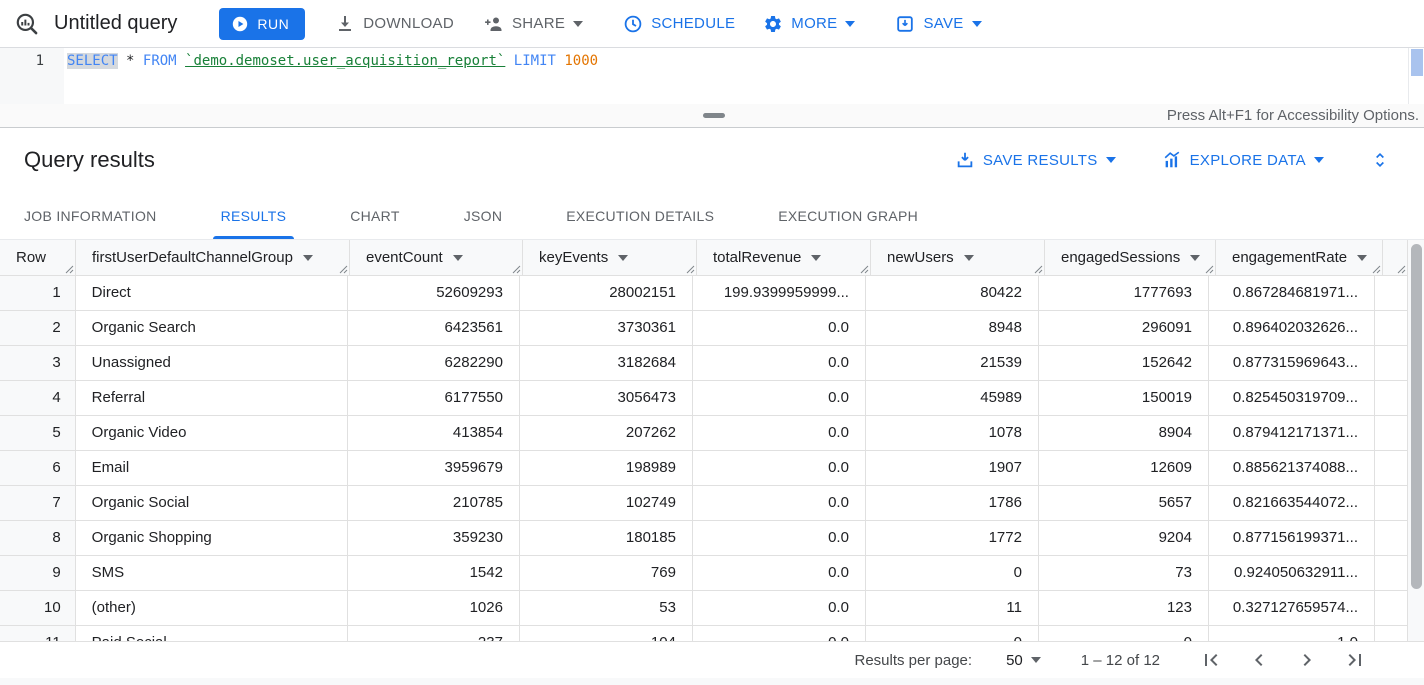 This screenshot has height=685, width=1424. Describe the element at coordinates (773, 23) in the screenshot. I see `gear-icon` at that location.